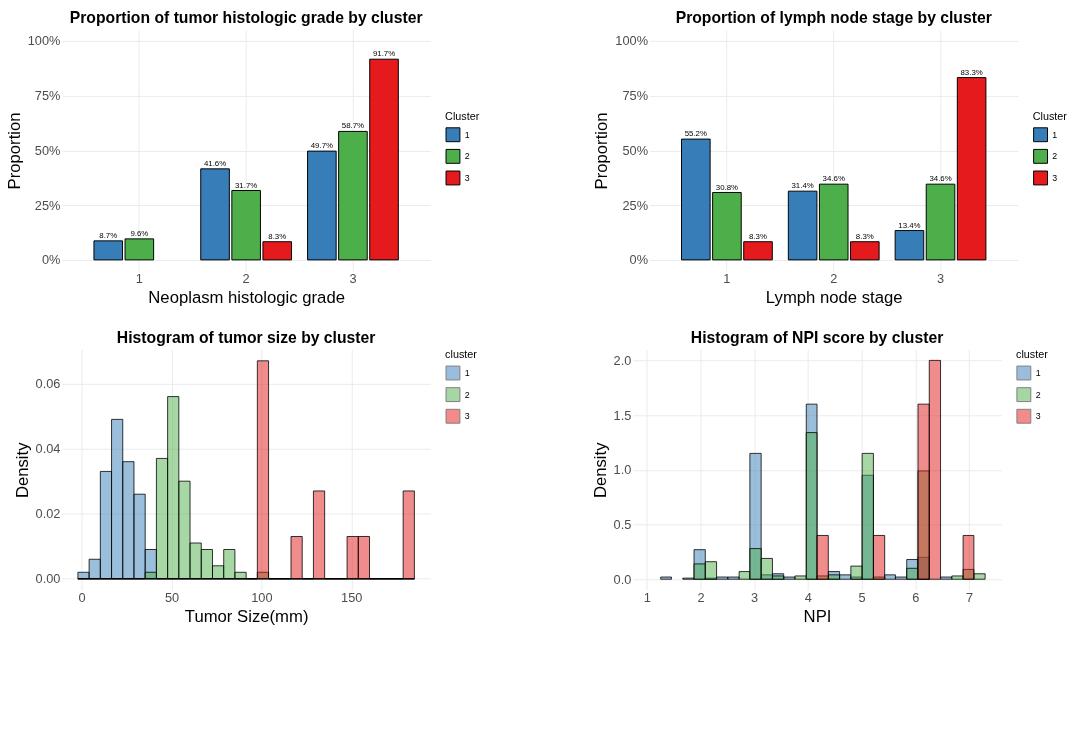 This screenshot has height=734, width=1072. Describe the element at coordinates (817, 617) in the screenshot. I see `x-axis-title: NPI` at that location.